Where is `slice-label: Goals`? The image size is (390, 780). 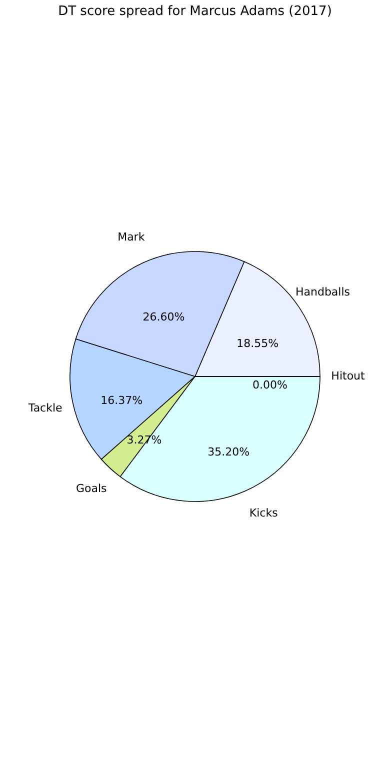
slice-label: Goals is located at coordinates (92, 489).